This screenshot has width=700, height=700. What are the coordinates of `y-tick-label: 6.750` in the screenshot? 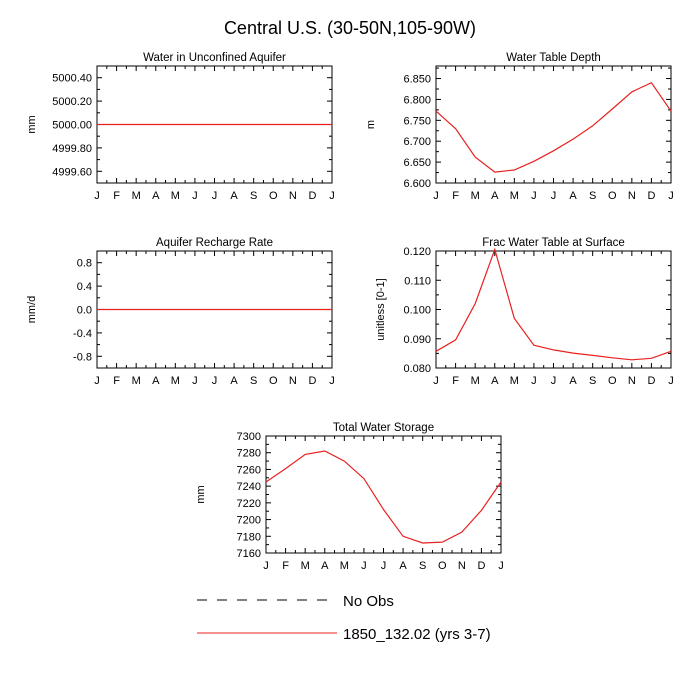 It's located at (417, 121).